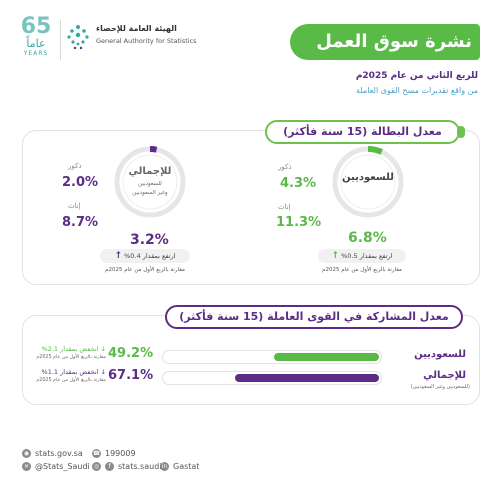 The width and height of the screenshot is (500, 490). What do you see at coordinates (440, 354) in the screenshot?
I see `participation-saudi-label: للسعوديين` at bounding box center [440, 354].